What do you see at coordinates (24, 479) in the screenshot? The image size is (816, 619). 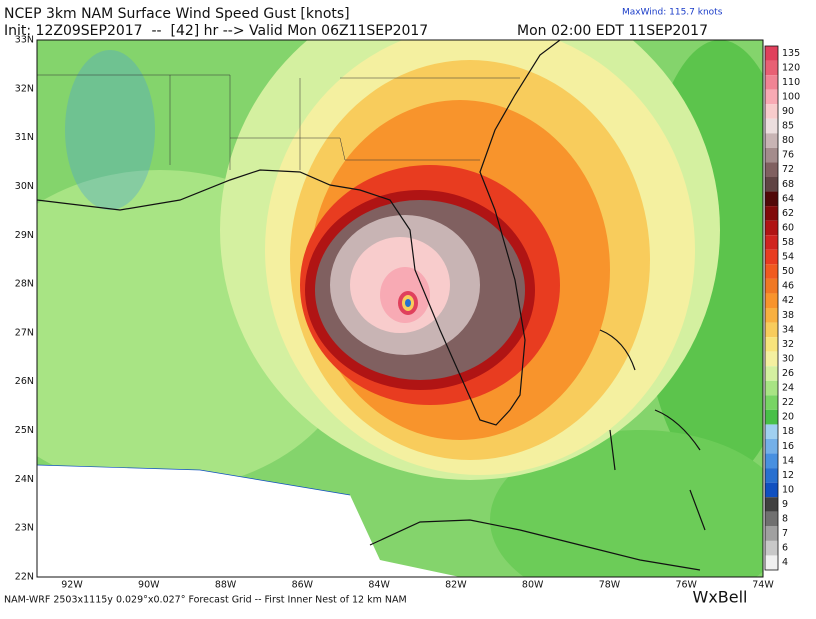 I see `lat-label: 24N` at bounding box center [24, 479].